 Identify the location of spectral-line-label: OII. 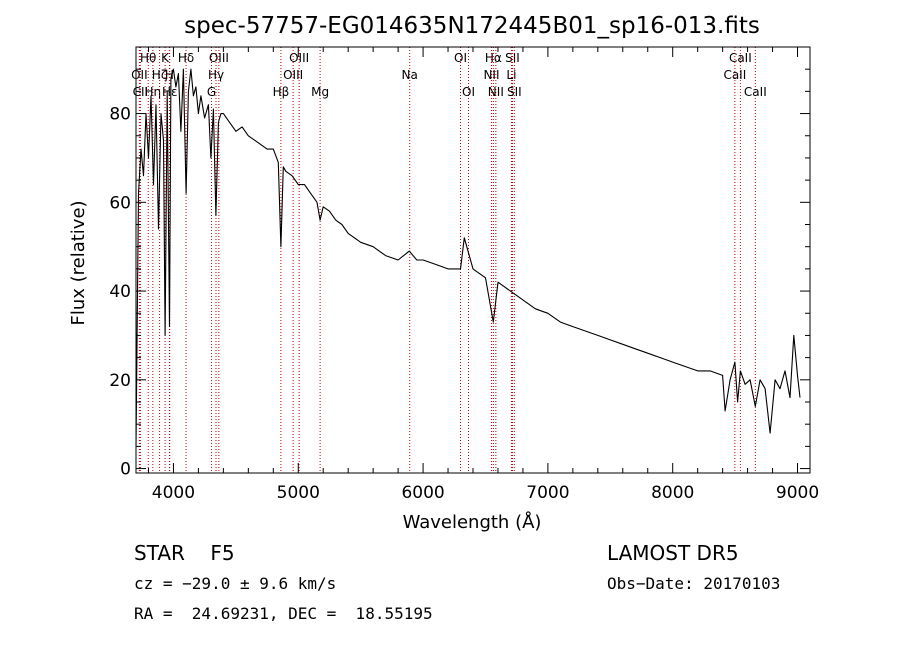
(139, 75).